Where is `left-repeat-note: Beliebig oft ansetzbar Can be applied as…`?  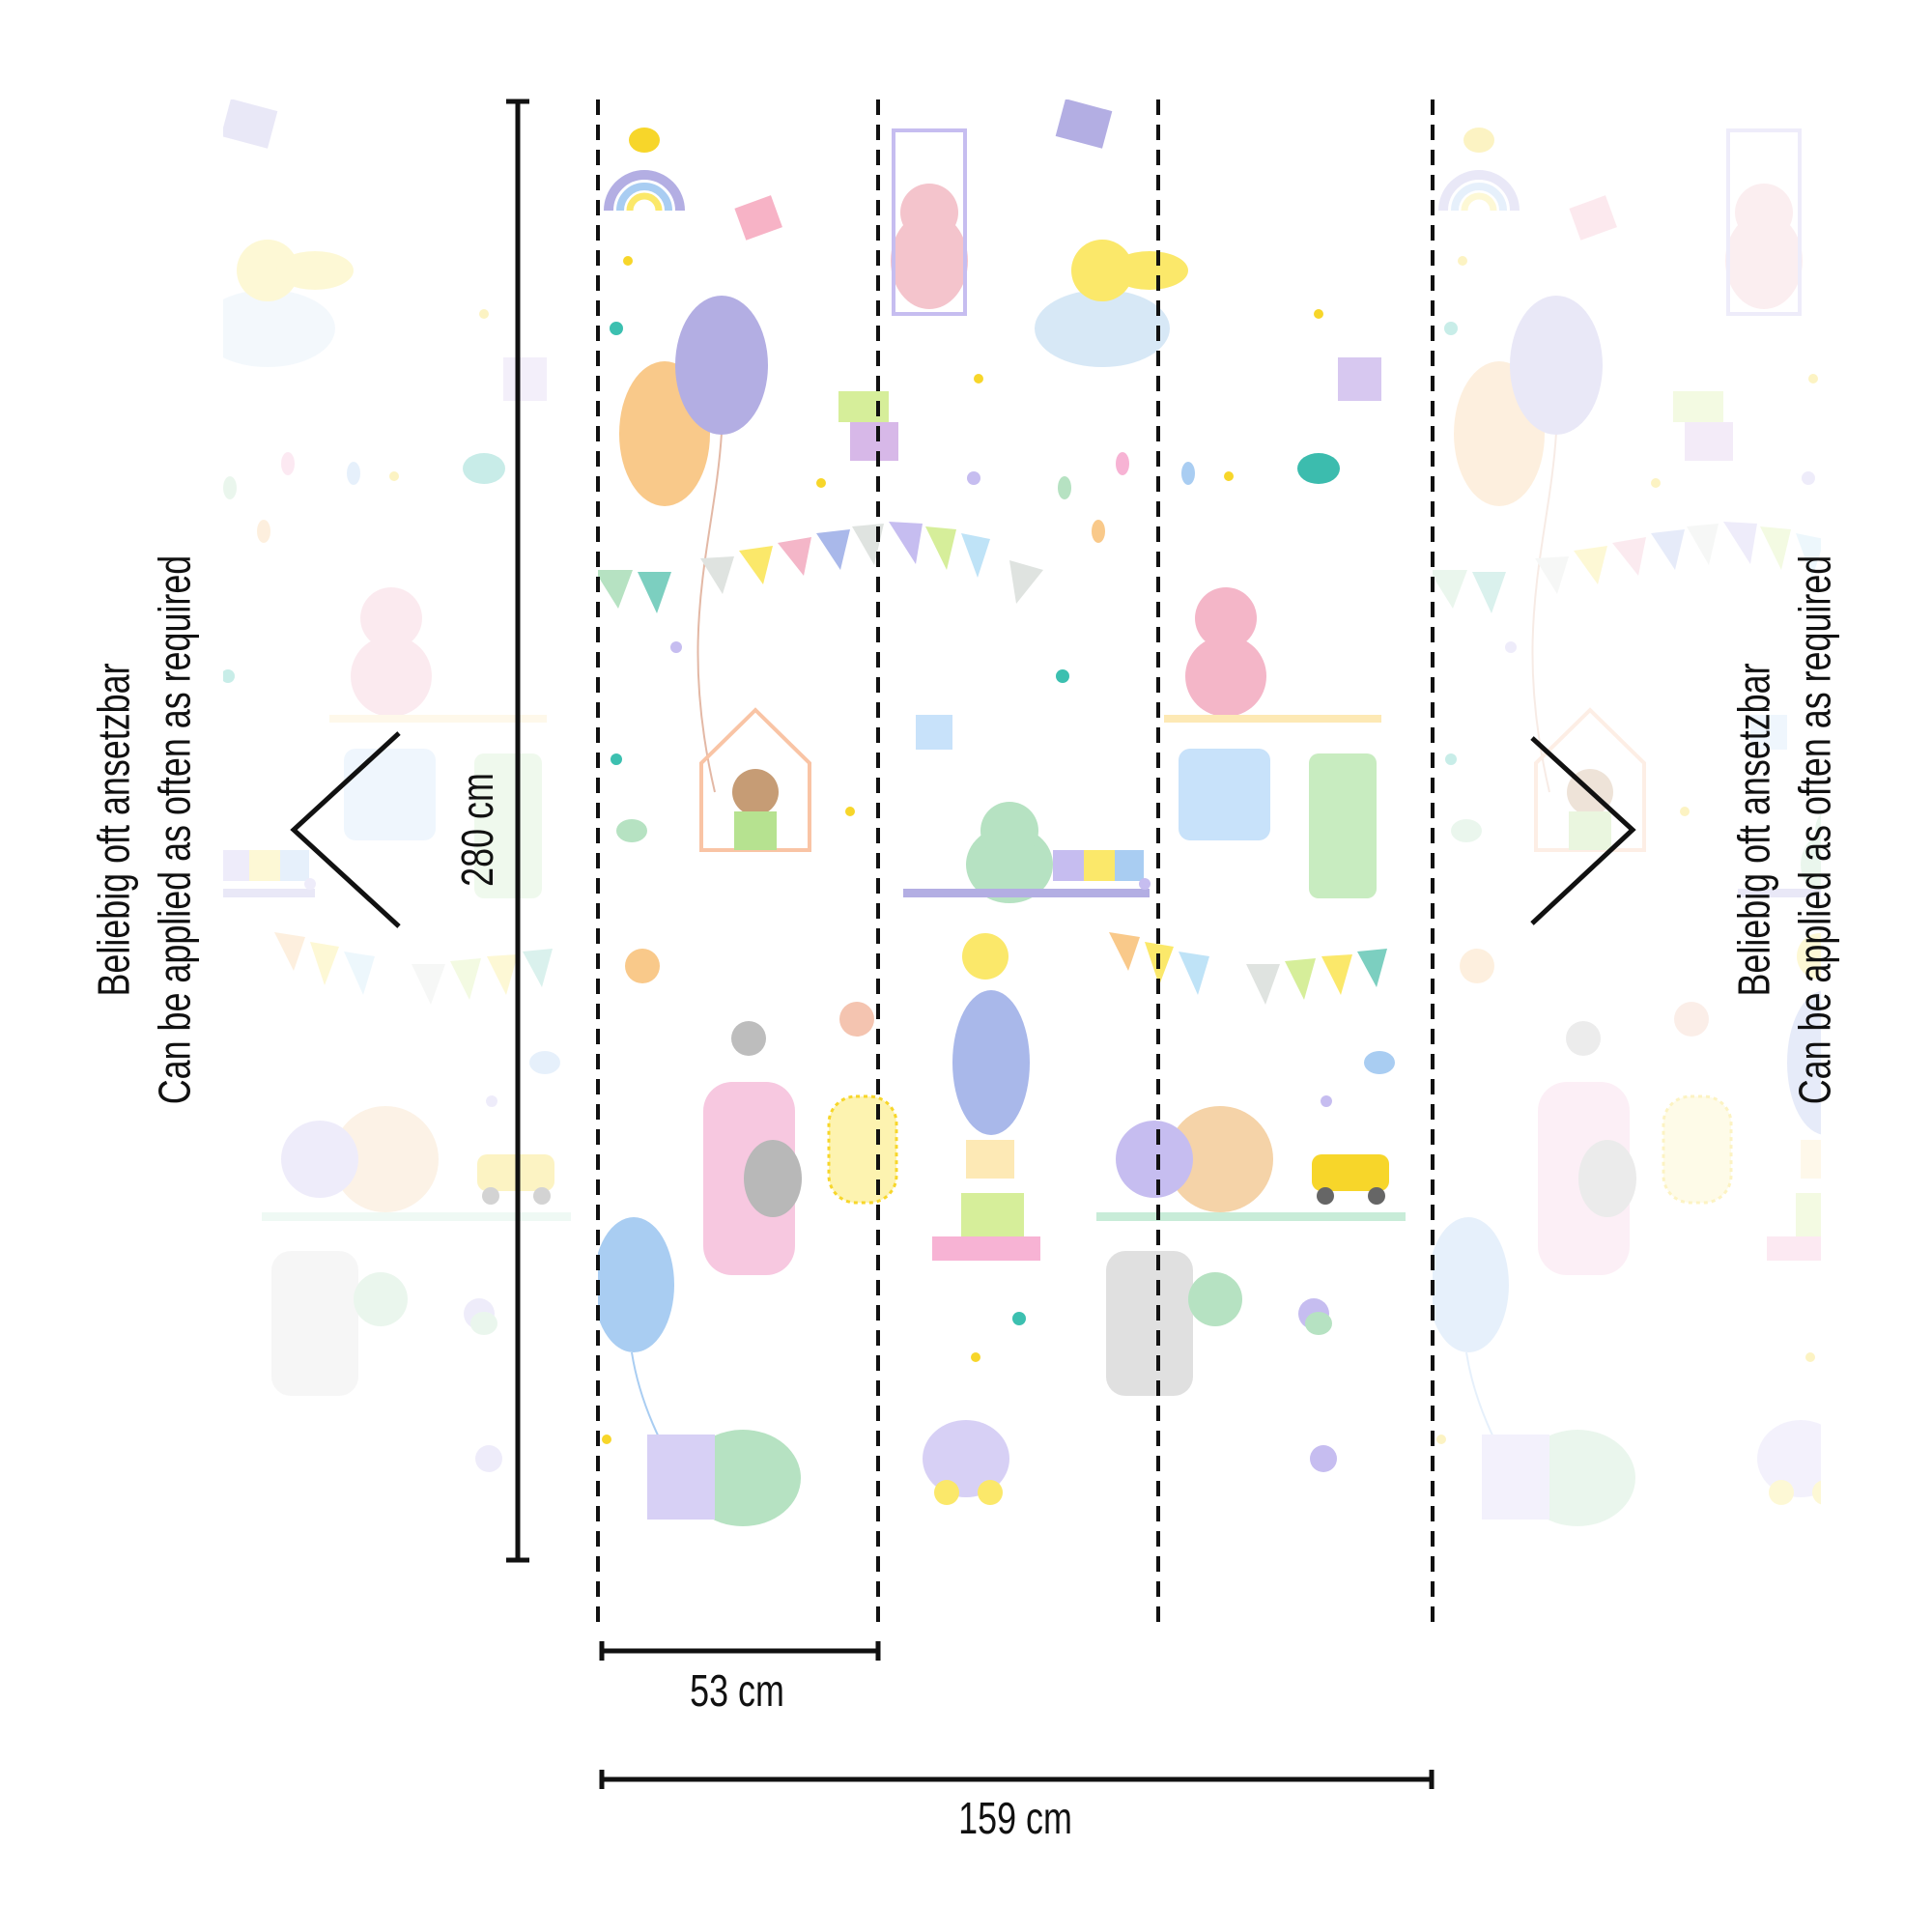 left-repeat-note: Beliebig oft ansetzbar Can be applied as… is located at coordinates (145, 830).